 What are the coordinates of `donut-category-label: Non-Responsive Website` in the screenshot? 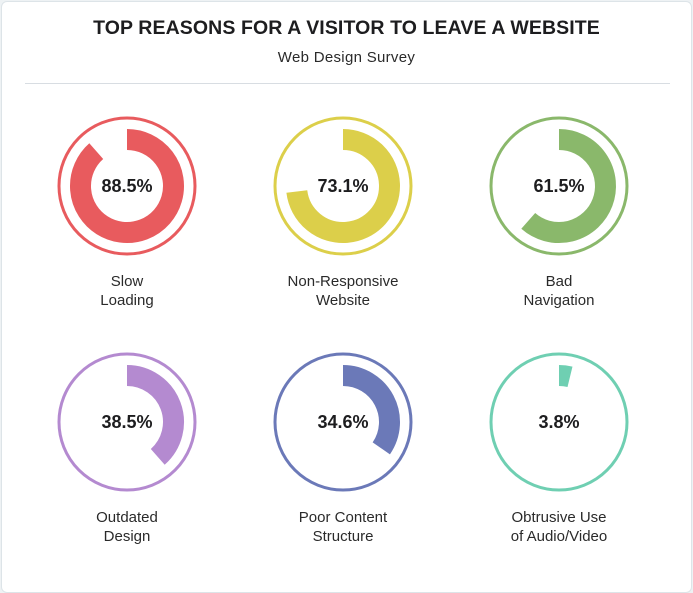 It's located at (343, 291).